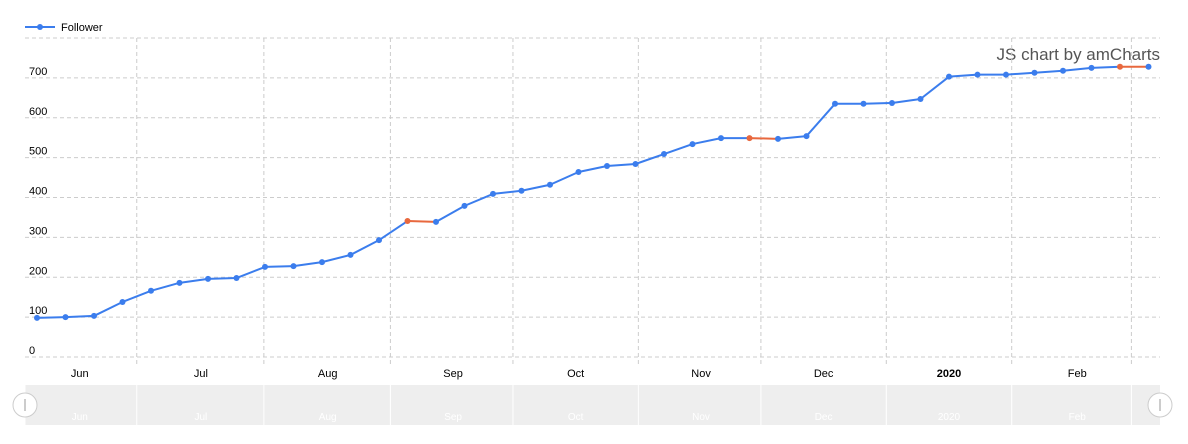 This screenshot has height=444, width=1188. I want to click on x-tick-label: 2020, so click(949, 374).